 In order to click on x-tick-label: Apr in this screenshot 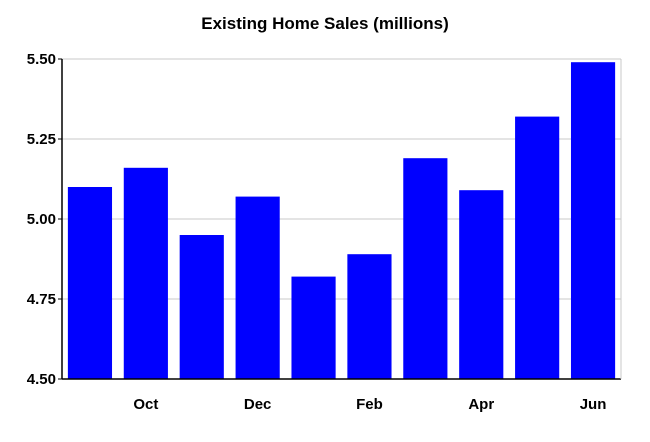, I will do `click(481, 404)`.